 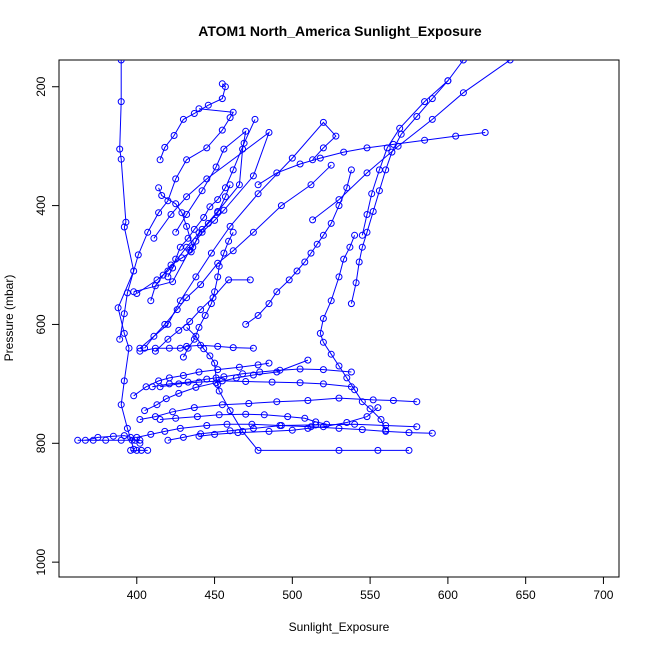 What do you see at coordinates (526, 595) in the screenshot?
I see `x-tick-label: 650` at bounding box center [526, 595].